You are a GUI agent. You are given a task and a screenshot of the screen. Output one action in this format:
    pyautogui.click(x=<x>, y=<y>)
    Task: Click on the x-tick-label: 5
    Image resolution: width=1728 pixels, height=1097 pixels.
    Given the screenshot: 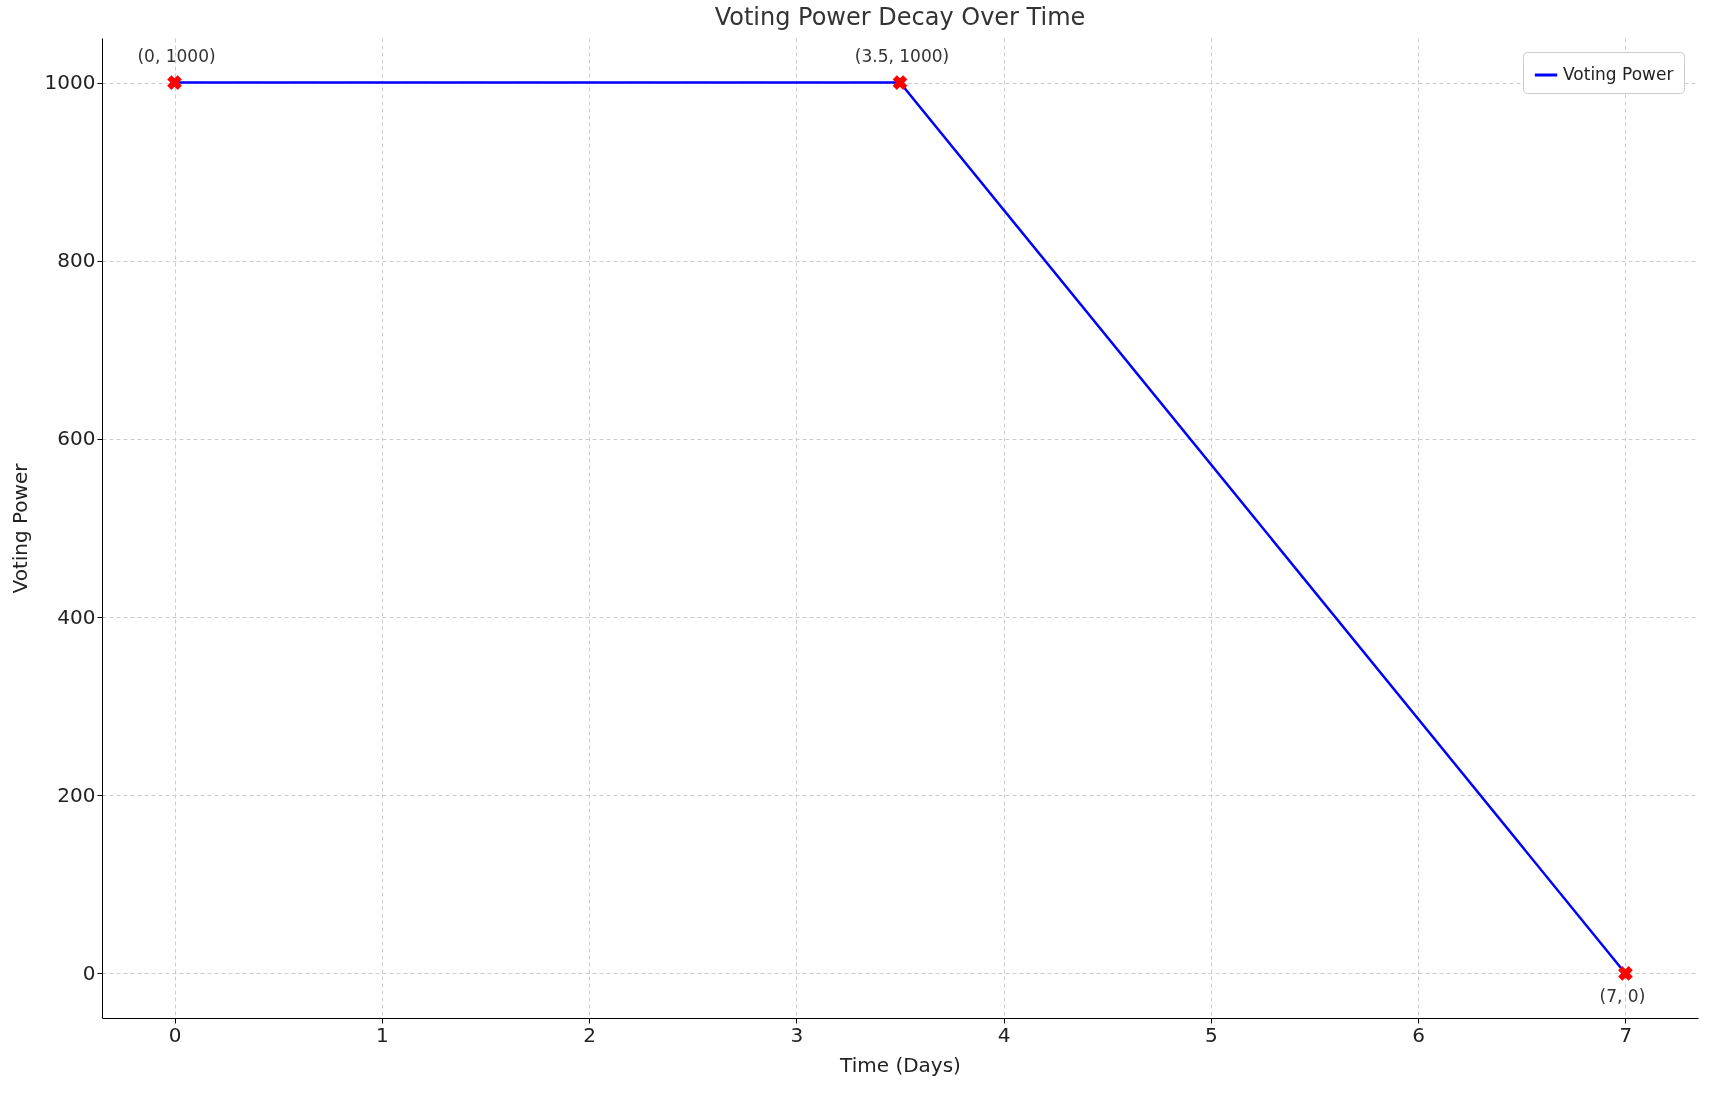 What is the action you would take?
    pyautogui.click(x=1211, y=1034)
    